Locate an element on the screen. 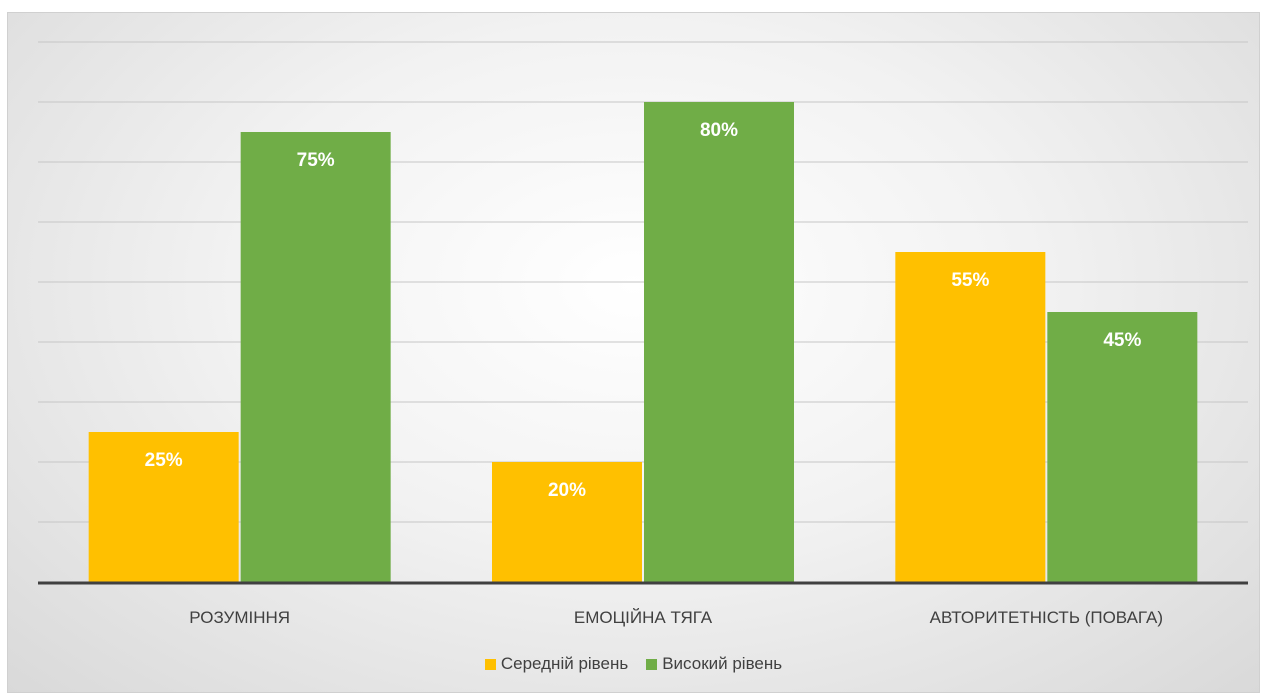  legend-item-series-1: Високий рівень is located at coordinates (714, 664).